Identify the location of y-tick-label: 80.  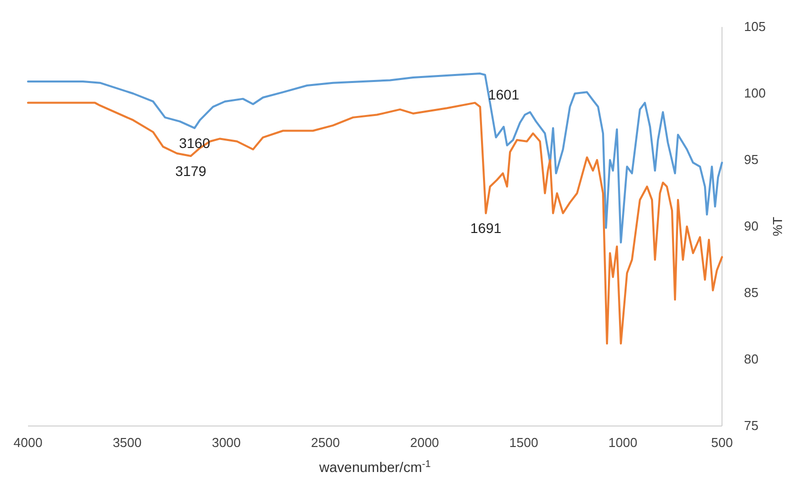
(751, 359).